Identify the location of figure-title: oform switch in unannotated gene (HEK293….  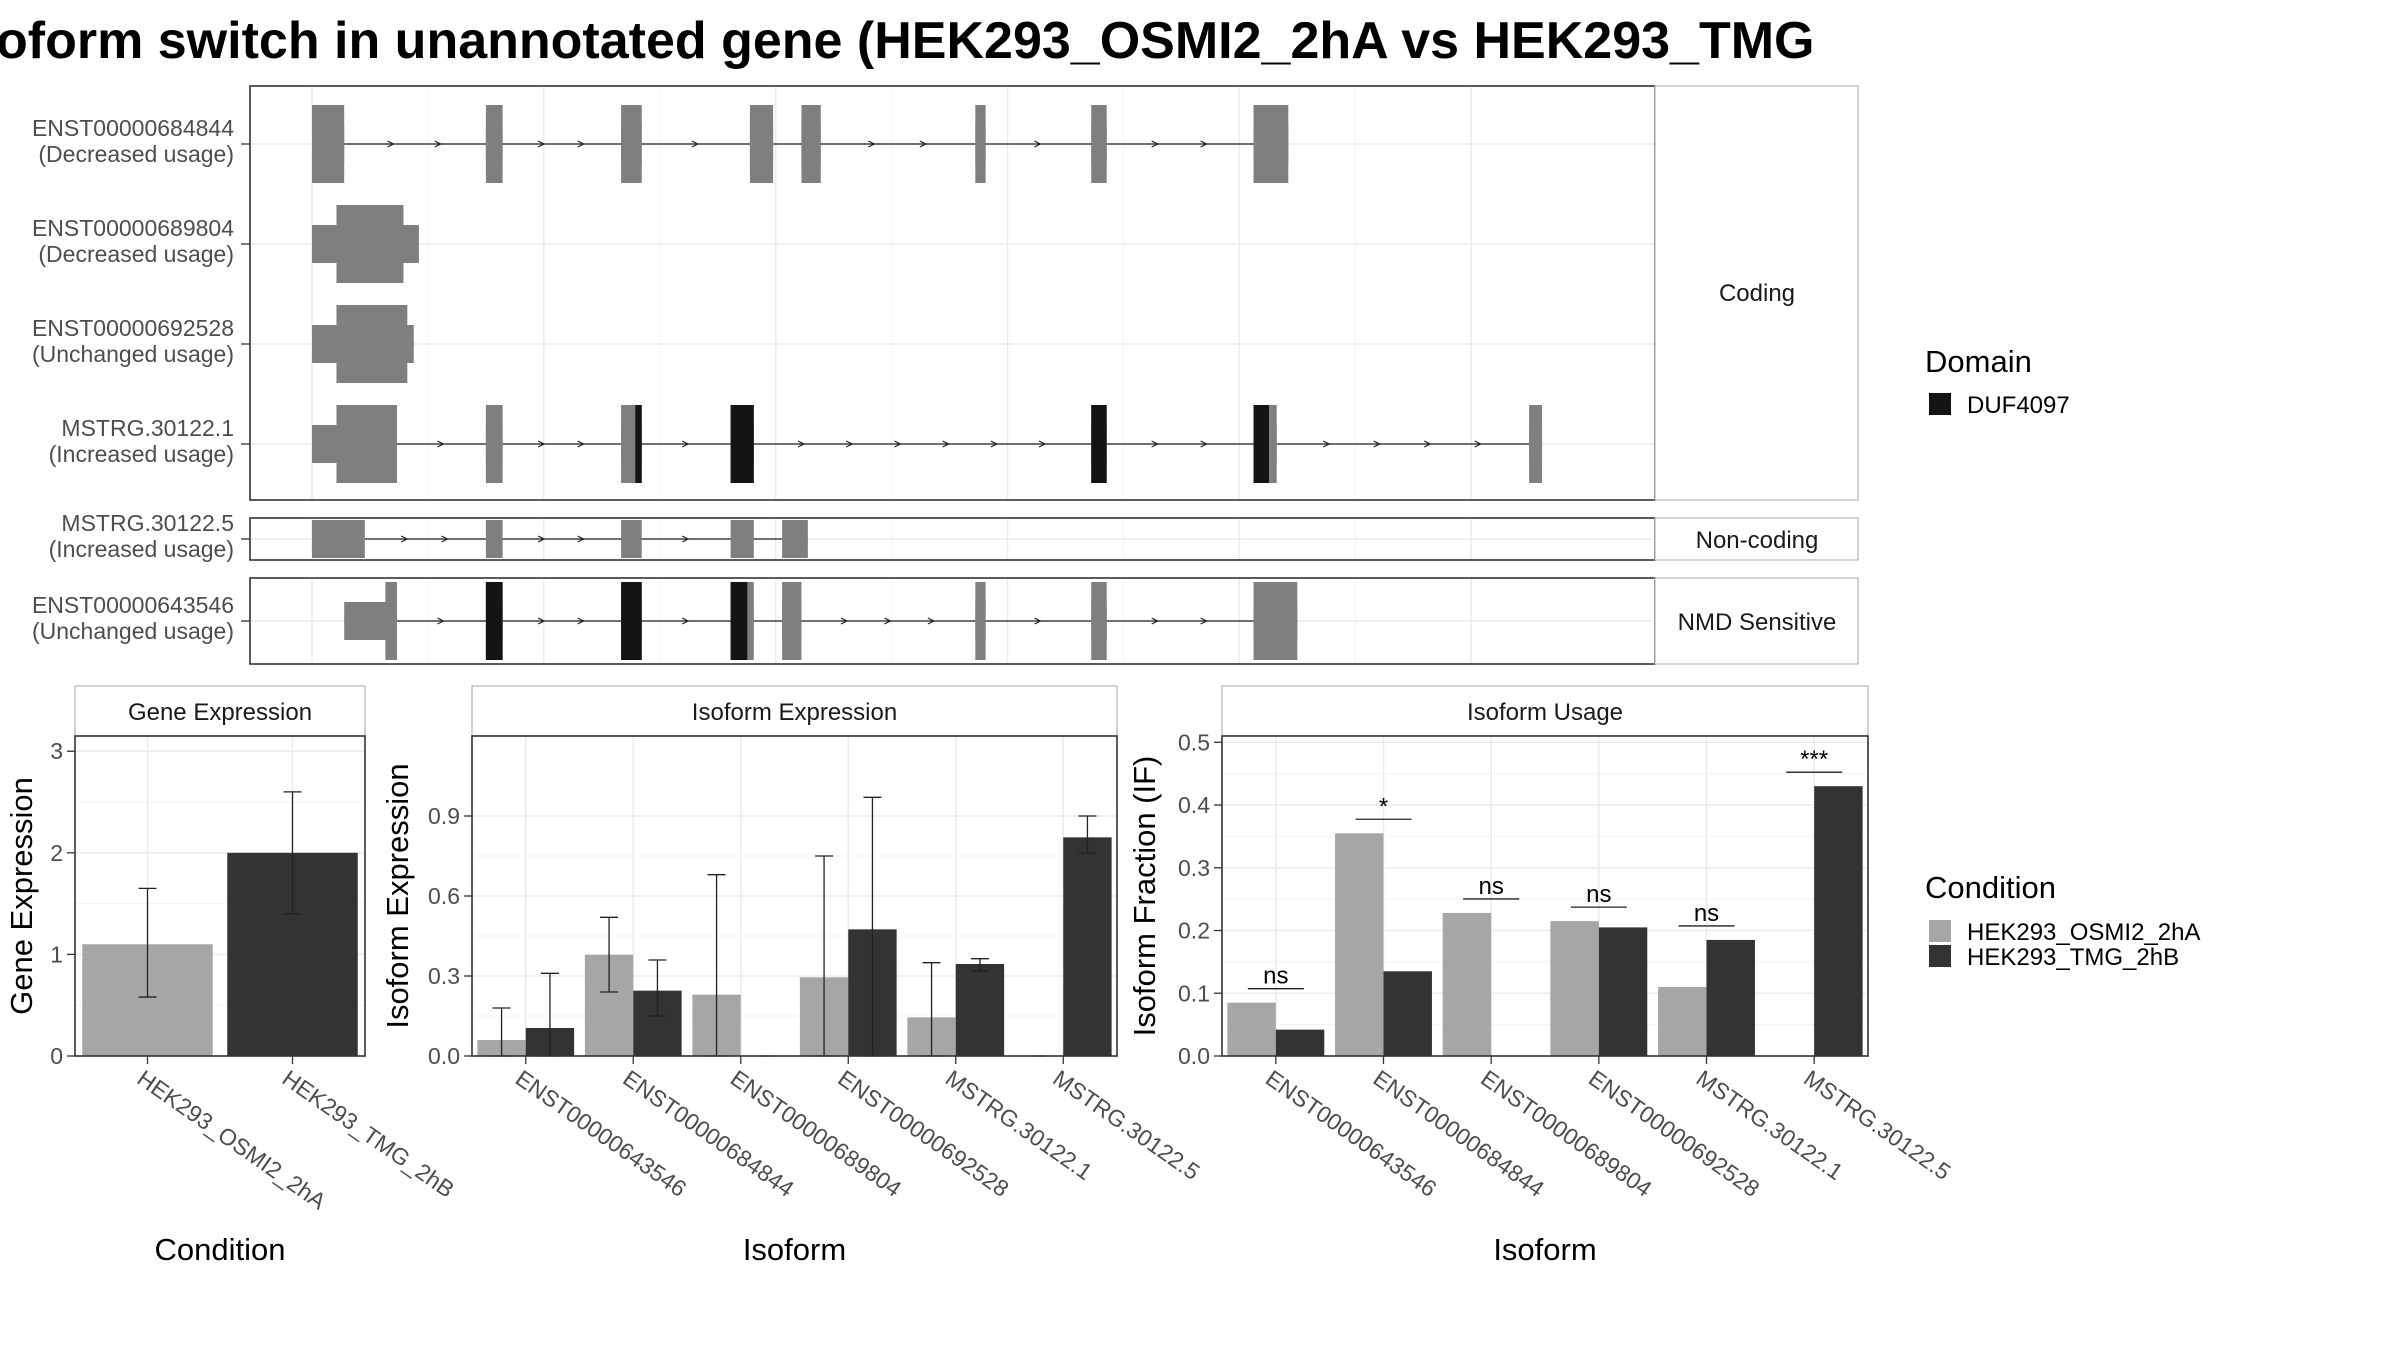
(907, 41).